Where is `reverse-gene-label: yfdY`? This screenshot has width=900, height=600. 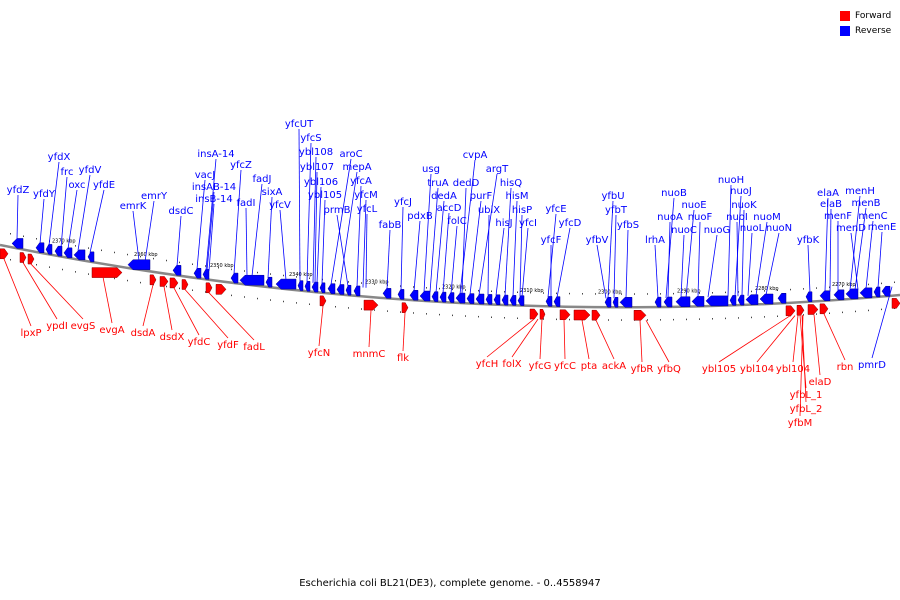 reverse-gene-label: yfdY is located at coordinates (44, 194).